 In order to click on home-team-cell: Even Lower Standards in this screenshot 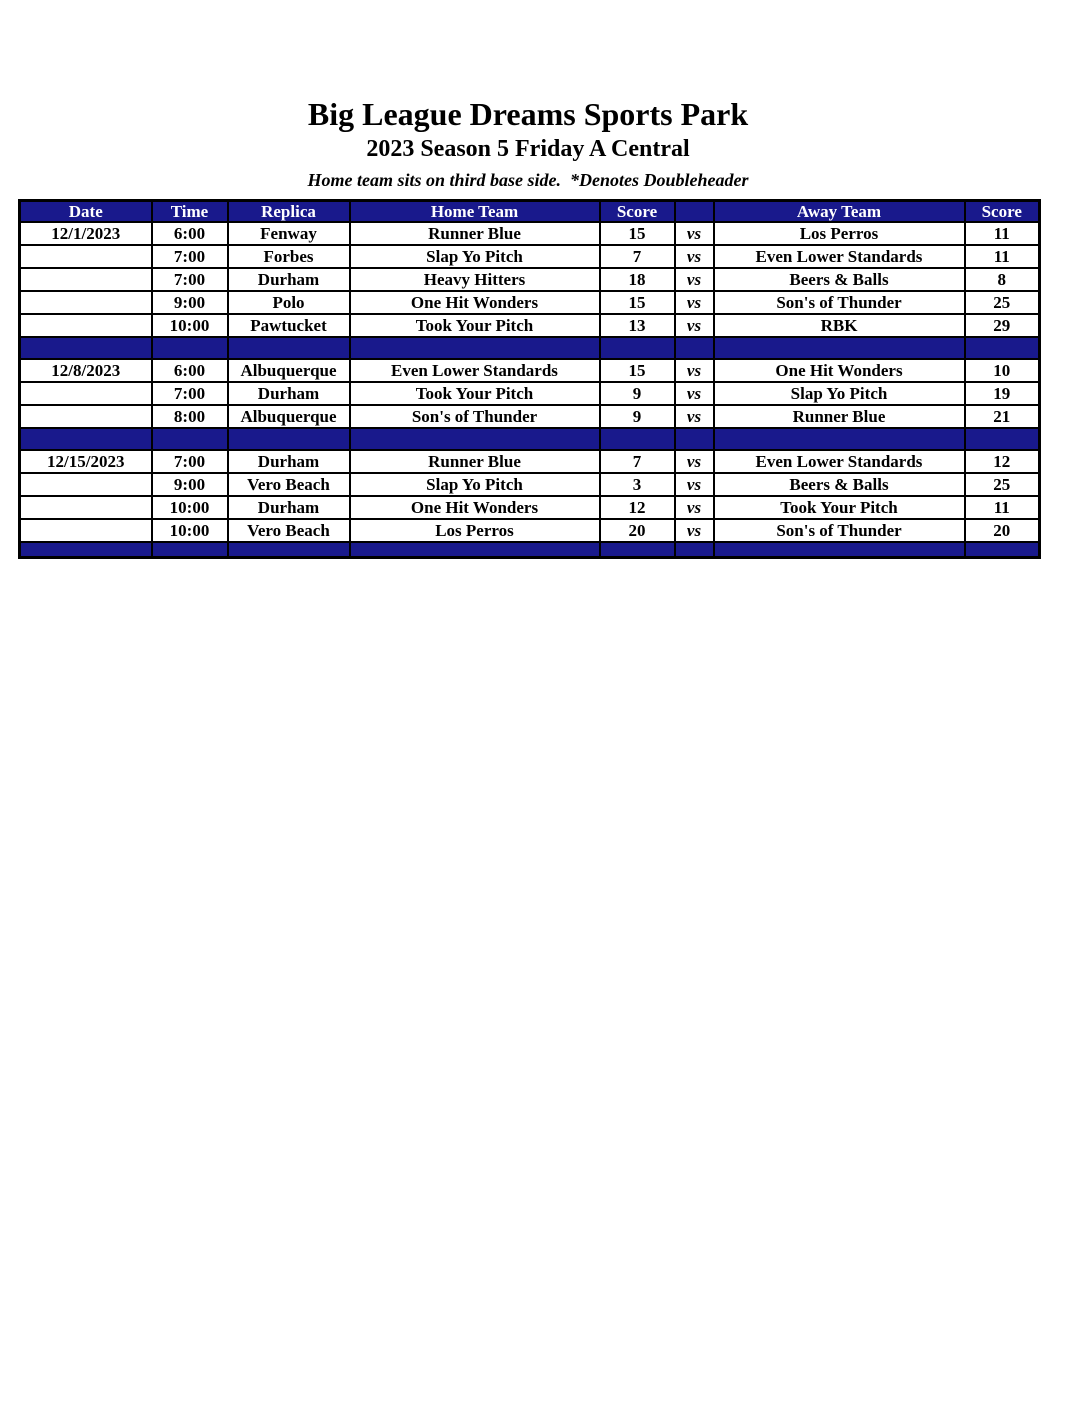, I will do `click(474, 371)`.